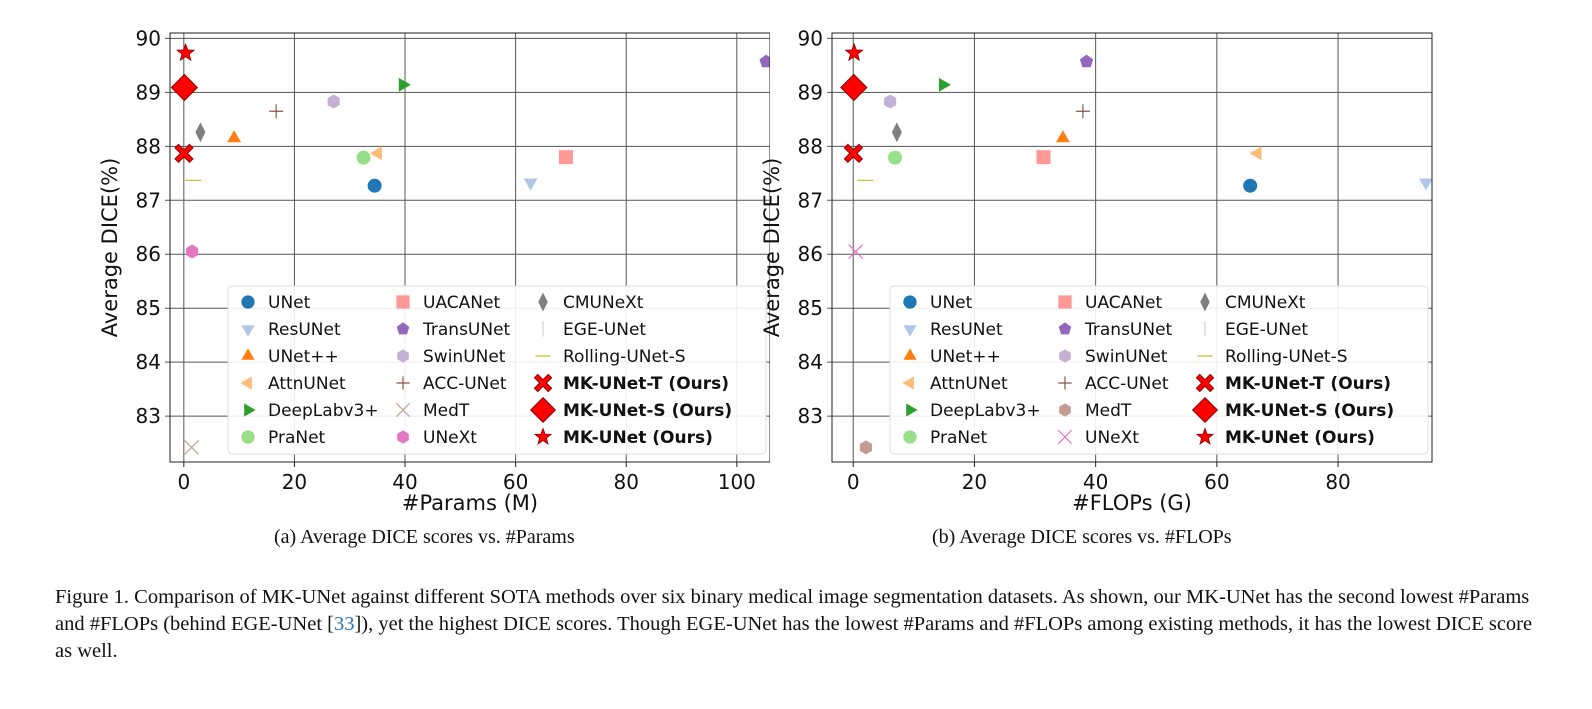 Image resolution: width=1592 pixels, height=709 pixels. I want to click on citation-link: 33, so click(344, 624).